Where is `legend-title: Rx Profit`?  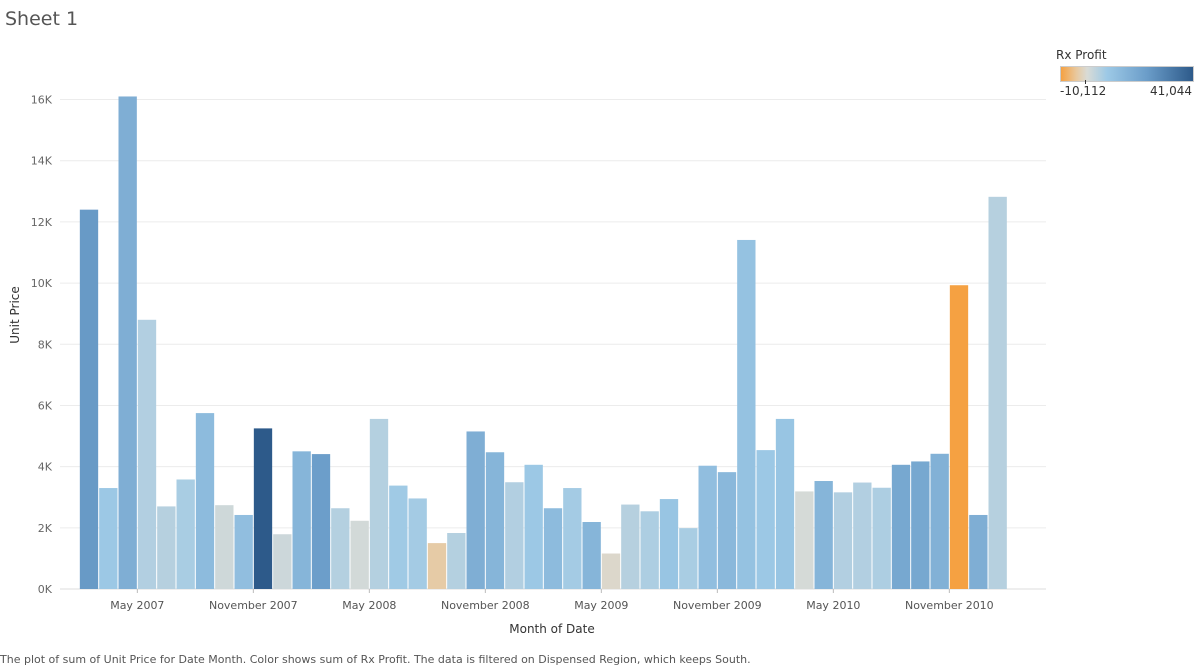 legend-title: Rx Profit is located at coordinates (1081, 55).